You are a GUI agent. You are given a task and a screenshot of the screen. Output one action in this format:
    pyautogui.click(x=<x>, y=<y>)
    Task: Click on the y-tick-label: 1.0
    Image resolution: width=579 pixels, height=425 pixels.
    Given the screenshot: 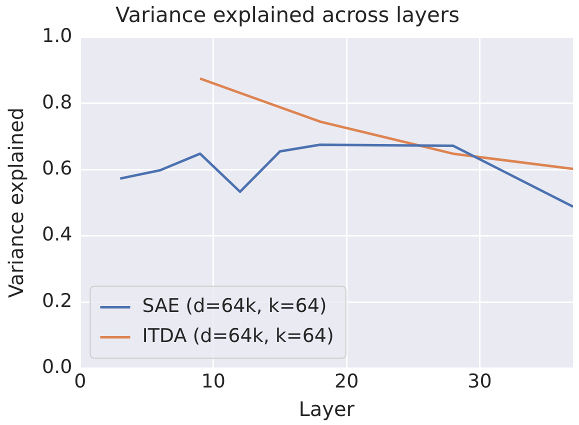 What is the action you would take?
    pyautogui.click(x=57, y=36)
    